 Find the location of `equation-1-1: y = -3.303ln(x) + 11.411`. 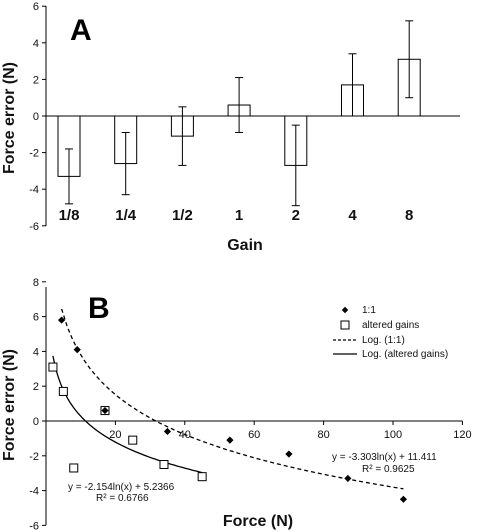

equation-1-1: y = -3.303ln(x) + 11.411 is located at coordinates (384, 457).